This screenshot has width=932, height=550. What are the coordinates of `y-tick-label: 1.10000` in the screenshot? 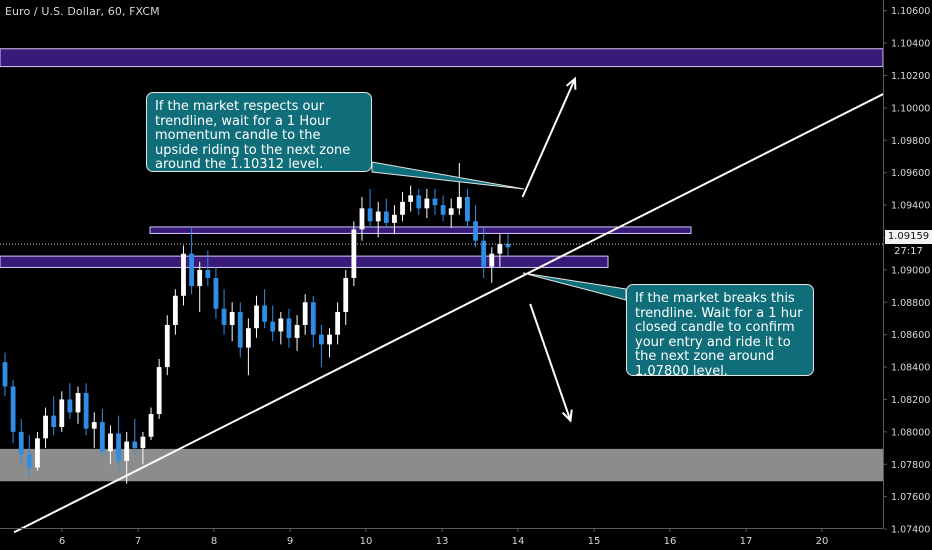 It's located at (910, 108).